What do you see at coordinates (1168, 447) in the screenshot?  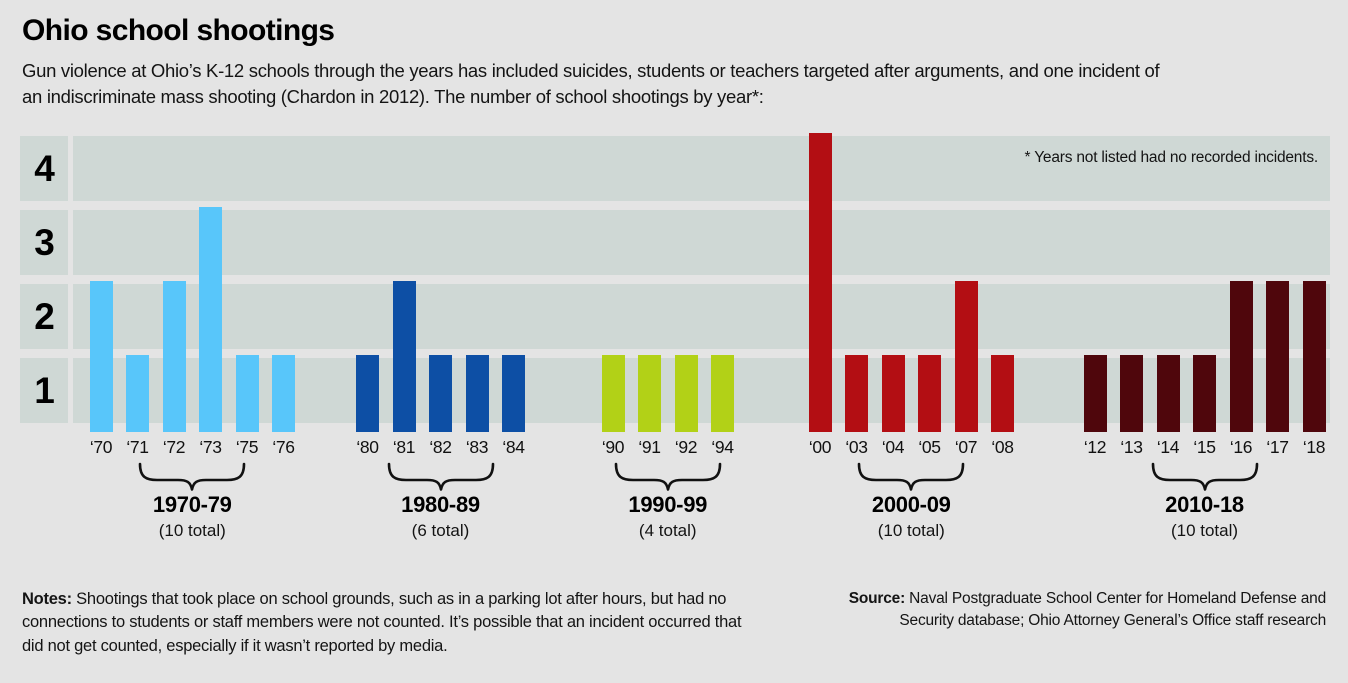 I see `x-axis-label-14: ‘14` at bounding box center [1168, 447].